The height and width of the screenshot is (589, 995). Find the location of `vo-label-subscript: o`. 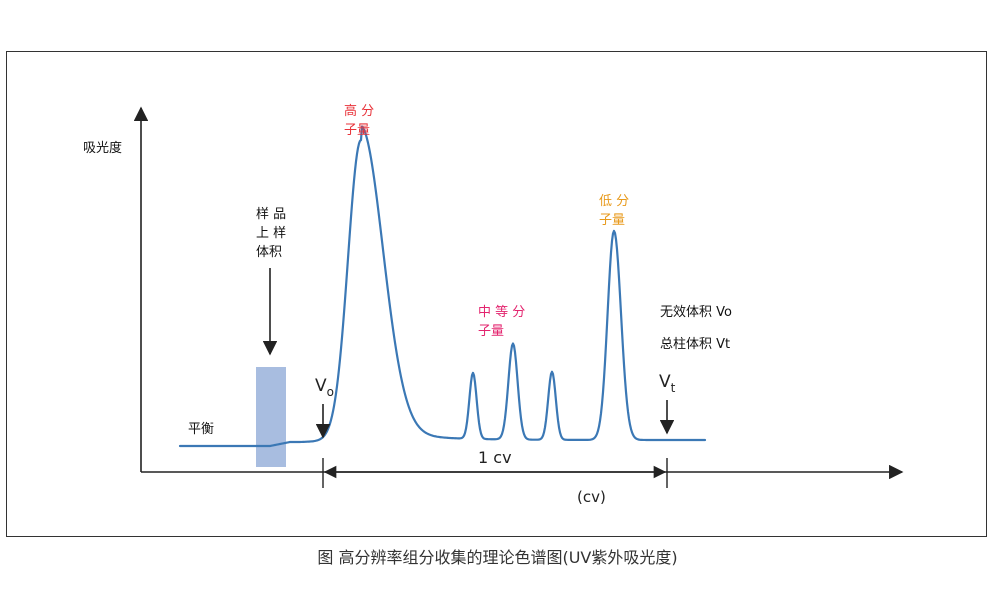

vo-label-subscript: o is located at coordinates (330, 392).